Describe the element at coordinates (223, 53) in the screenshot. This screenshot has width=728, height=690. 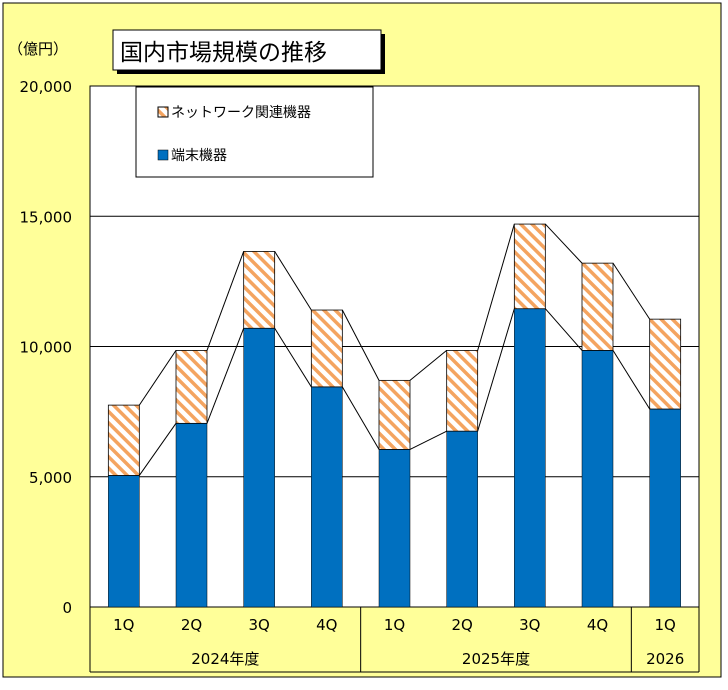
I see `chart-title: 国内市場規模の推移` at that location.